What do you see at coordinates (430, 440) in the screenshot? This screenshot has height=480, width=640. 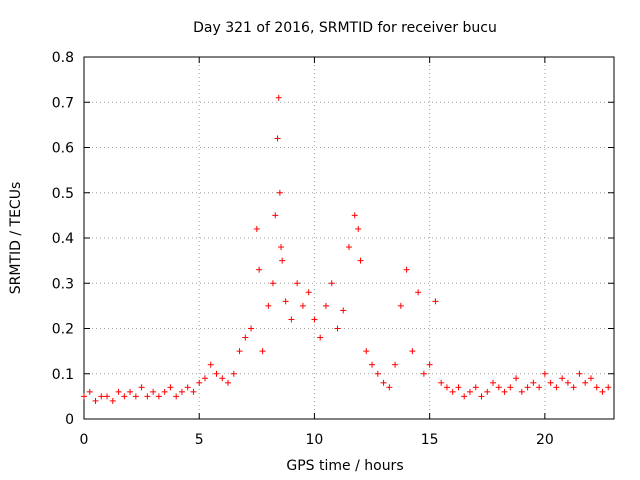 I see `x-tick-label: 15` at bounding box center [430, 440].